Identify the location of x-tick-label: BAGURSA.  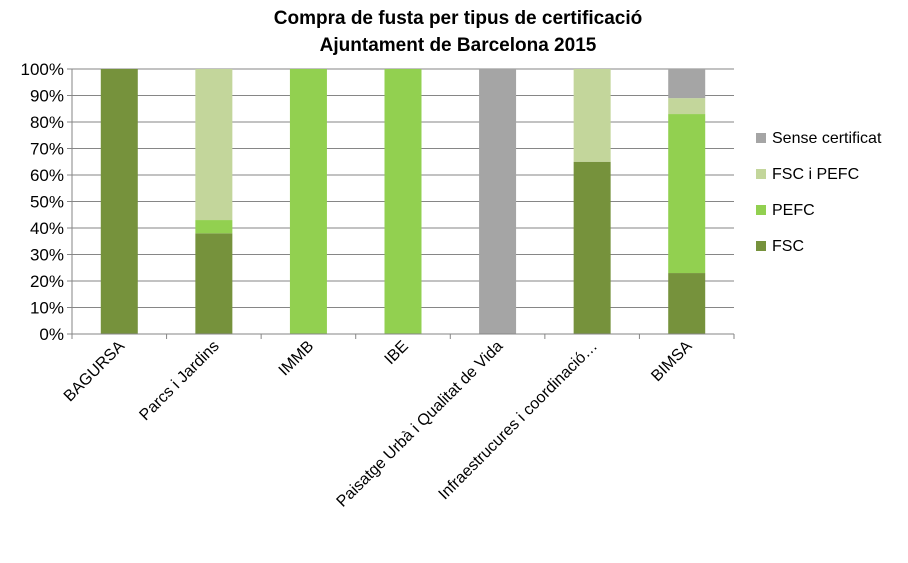
(95, 372).